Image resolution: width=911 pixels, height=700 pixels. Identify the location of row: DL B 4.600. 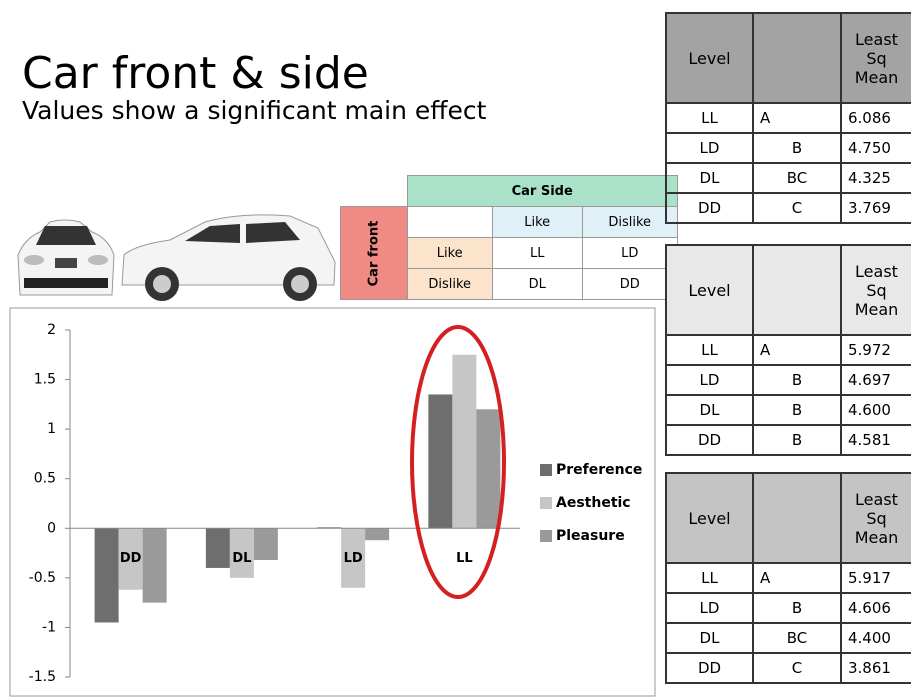
(788, 410).